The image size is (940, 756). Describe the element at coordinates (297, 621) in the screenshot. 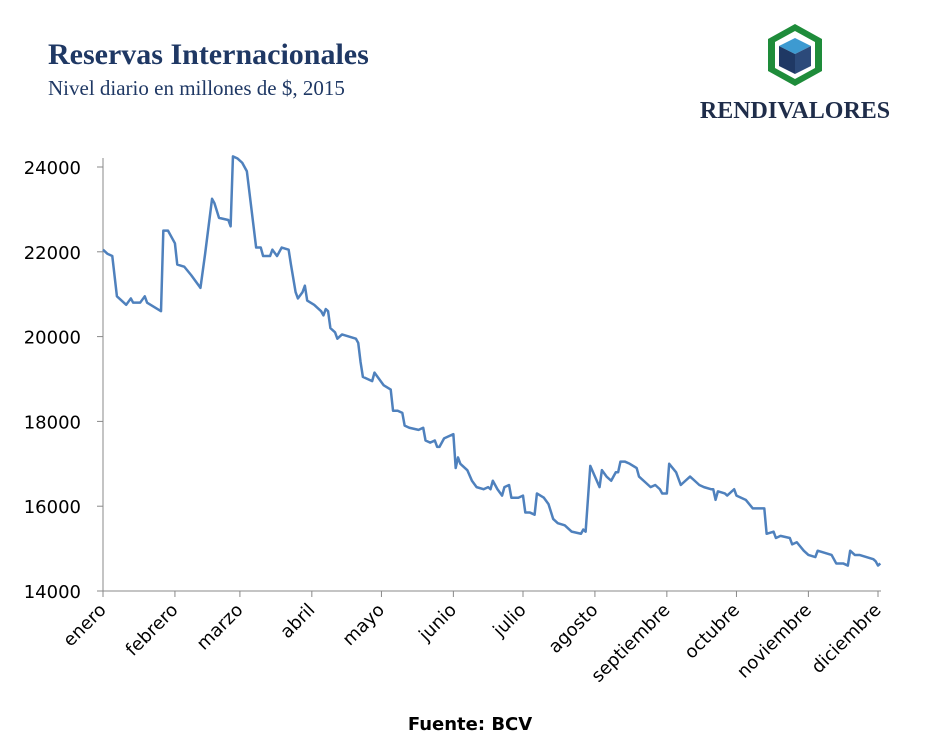

I see `x-tick-label: abril` at that location.